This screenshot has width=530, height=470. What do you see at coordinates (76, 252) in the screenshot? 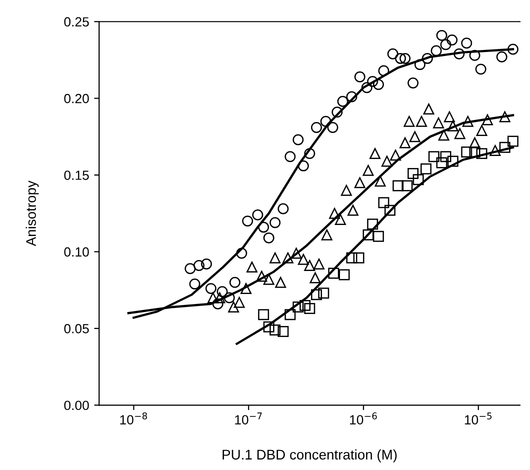
I see `y-tick-label: 0.10` at bounding box center [76, 252].